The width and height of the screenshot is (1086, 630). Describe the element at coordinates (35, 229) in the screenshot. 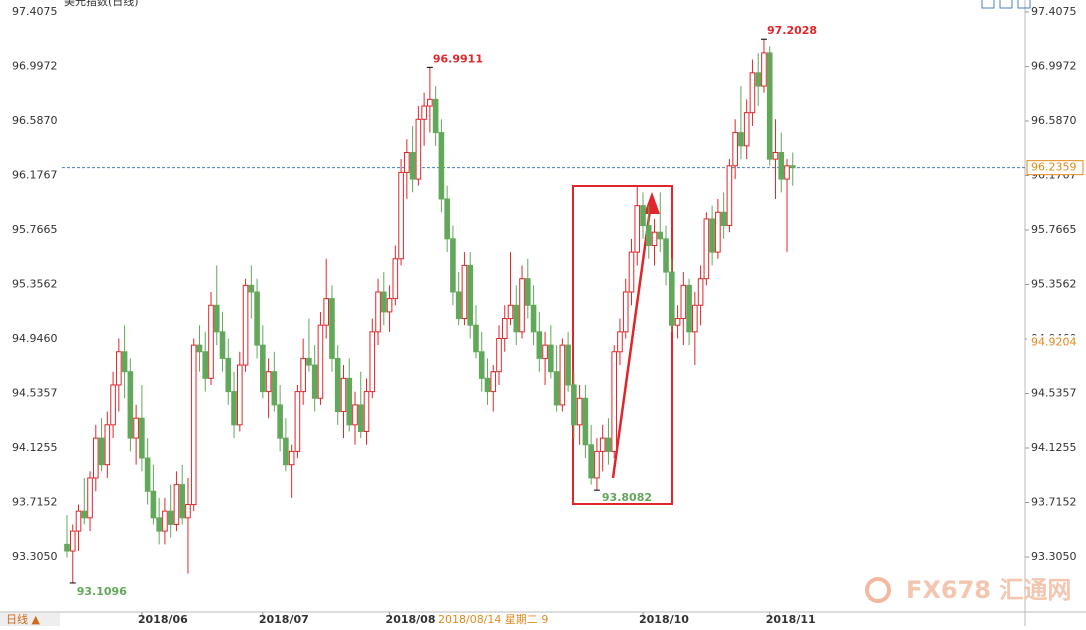

I see `y-tick-label-left: 95.7665` at that location.